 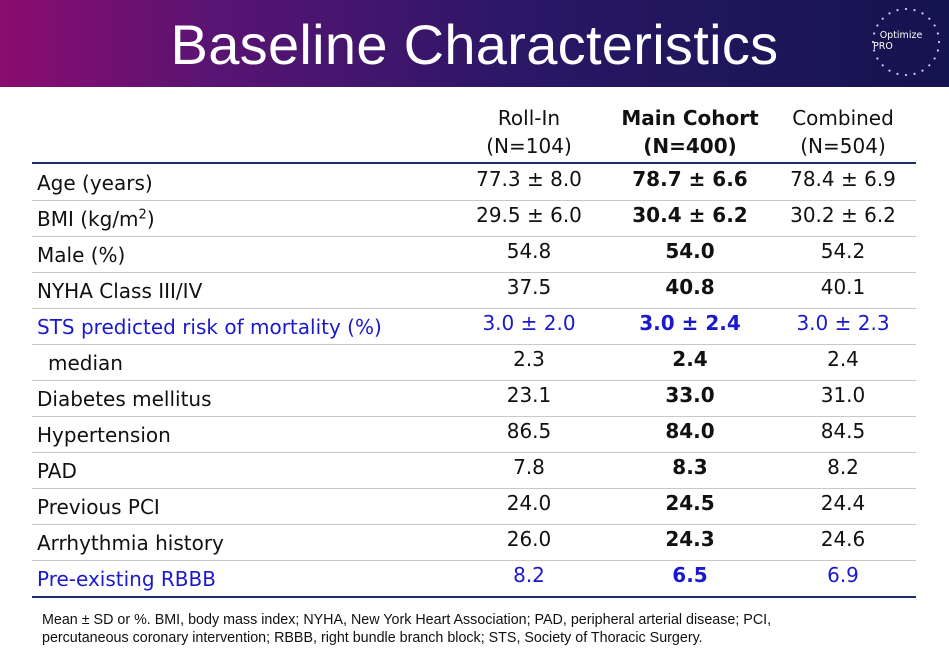 What do you see at coordinates (529, 215) in the screenshot?
I see `roll-in-value: 29.5 ± 6.0` at bounding box center [529, 215].